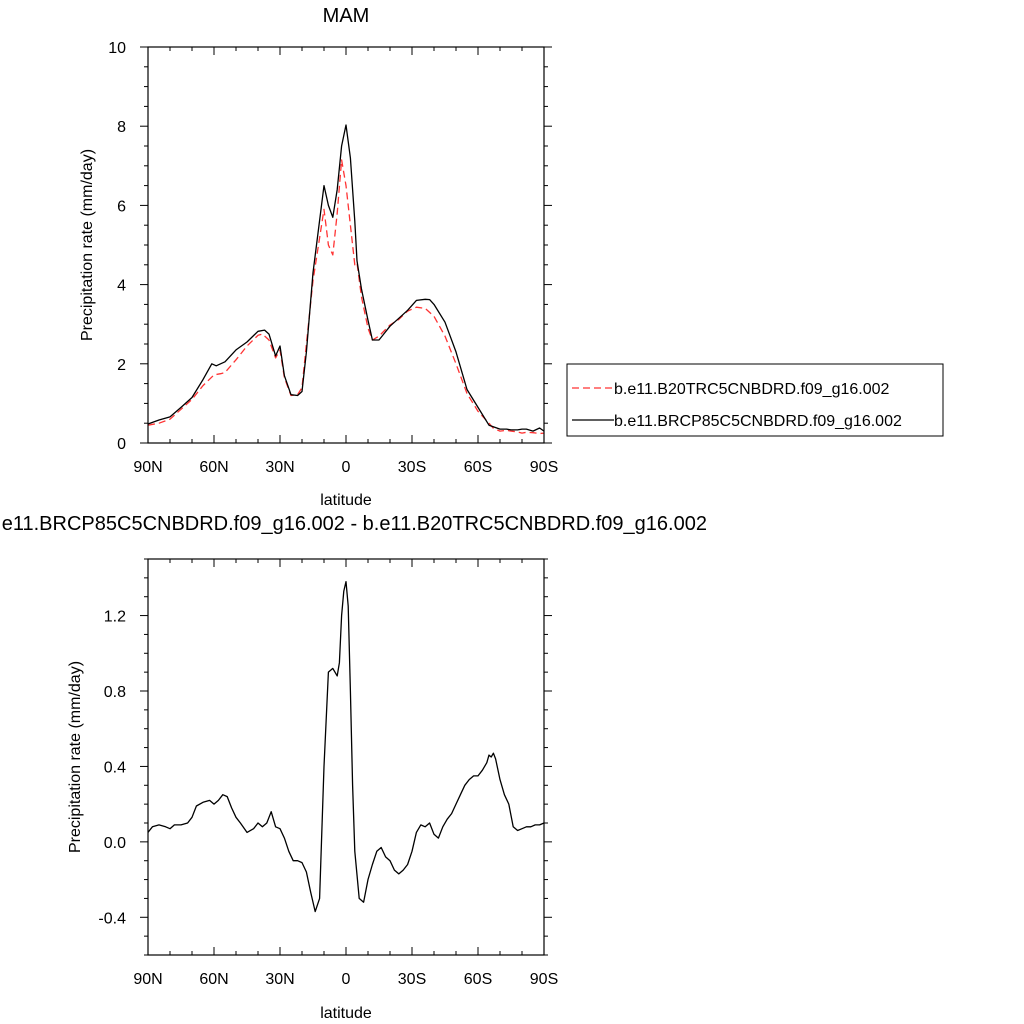  What do you see at coordinates (117, 48) in the screenshot?
I see `y-tick-label: 10` at bounding box center [117, 48].